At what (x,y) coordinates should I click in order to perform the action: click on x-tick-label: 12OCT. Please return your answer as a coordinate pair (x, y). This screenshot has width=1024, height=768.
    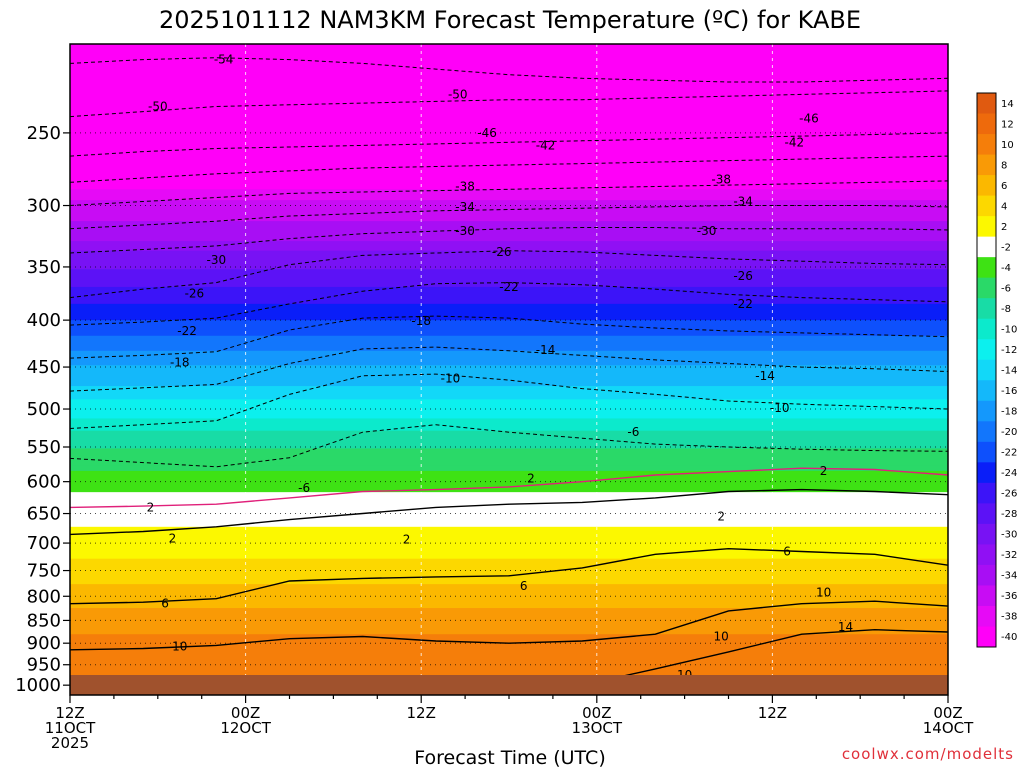
    Looking at the image, I should click on (245, 728).